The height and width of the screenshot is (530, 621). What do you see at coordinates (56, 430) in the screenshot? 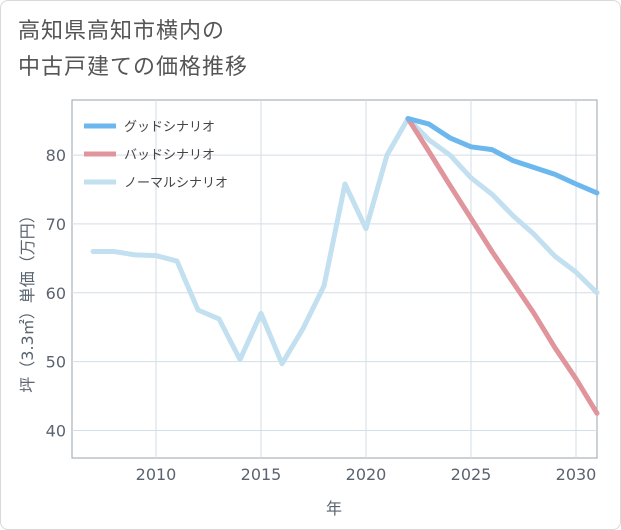
I see `y-tick-40: 40` at bounding box center [56, 430].